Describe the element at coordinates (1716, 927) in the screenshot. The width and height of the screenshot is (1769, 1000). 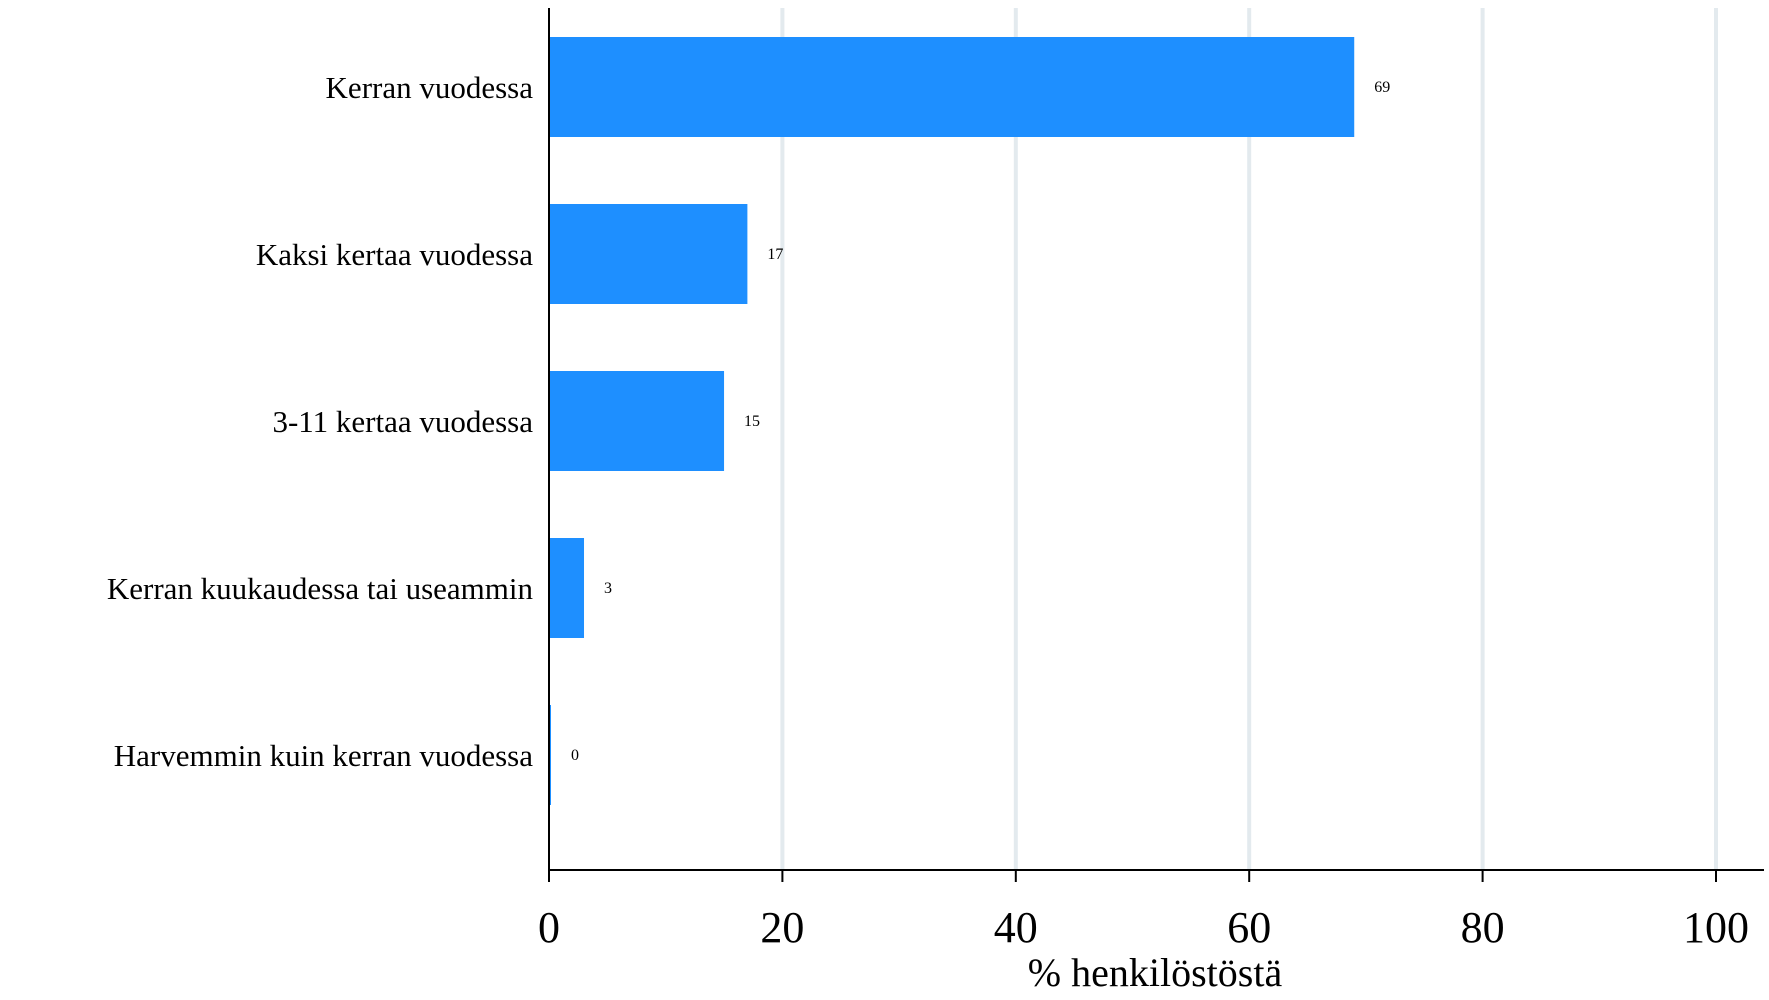
I see `x-tick-label: 100` at that location.